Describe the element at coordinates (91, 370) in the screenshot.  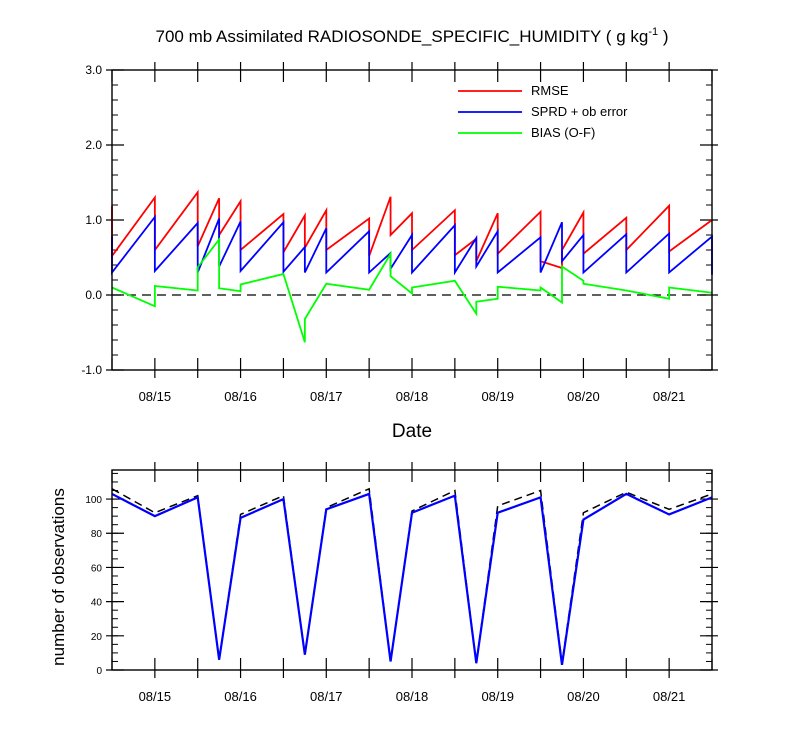
I see `y-tick-label: -1.0` at that location.